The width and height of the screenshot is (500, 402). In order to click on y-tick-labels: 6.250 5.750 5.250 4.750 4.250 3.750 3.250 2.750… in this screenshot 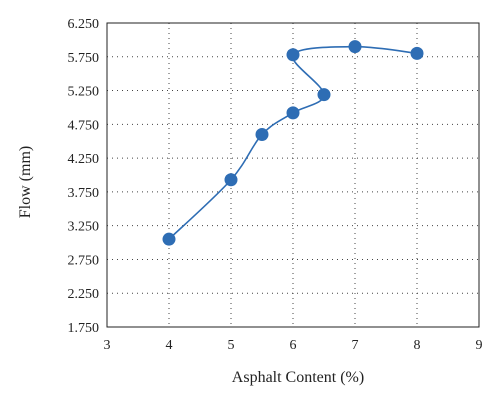, I will do `click(84, 176)`.